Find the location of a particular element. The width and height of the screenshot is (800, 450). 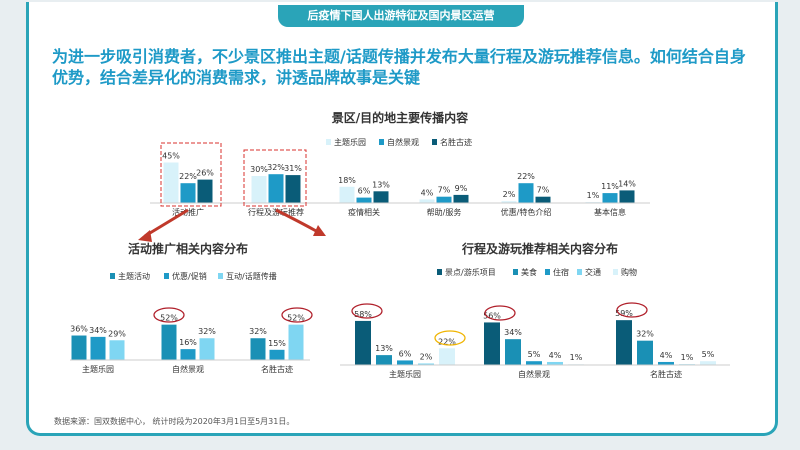

legend-label-c3-2: 住宿 is located at coordinates (561, 272).